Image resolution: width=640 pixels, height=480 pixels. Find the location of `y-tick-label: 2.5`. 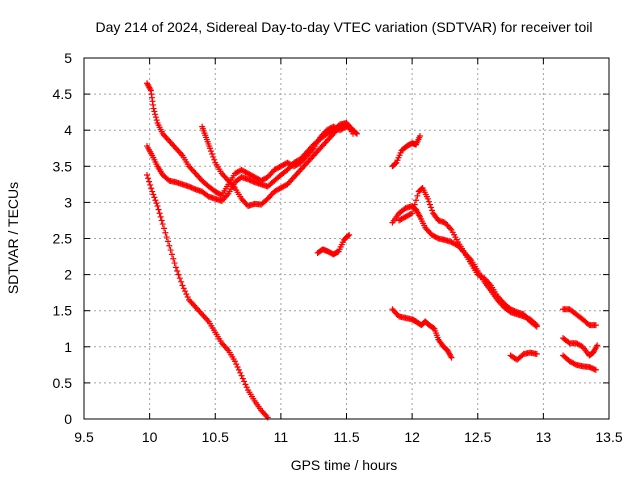

y-tick-label: 2.5 is located at coordinates (63, 239).